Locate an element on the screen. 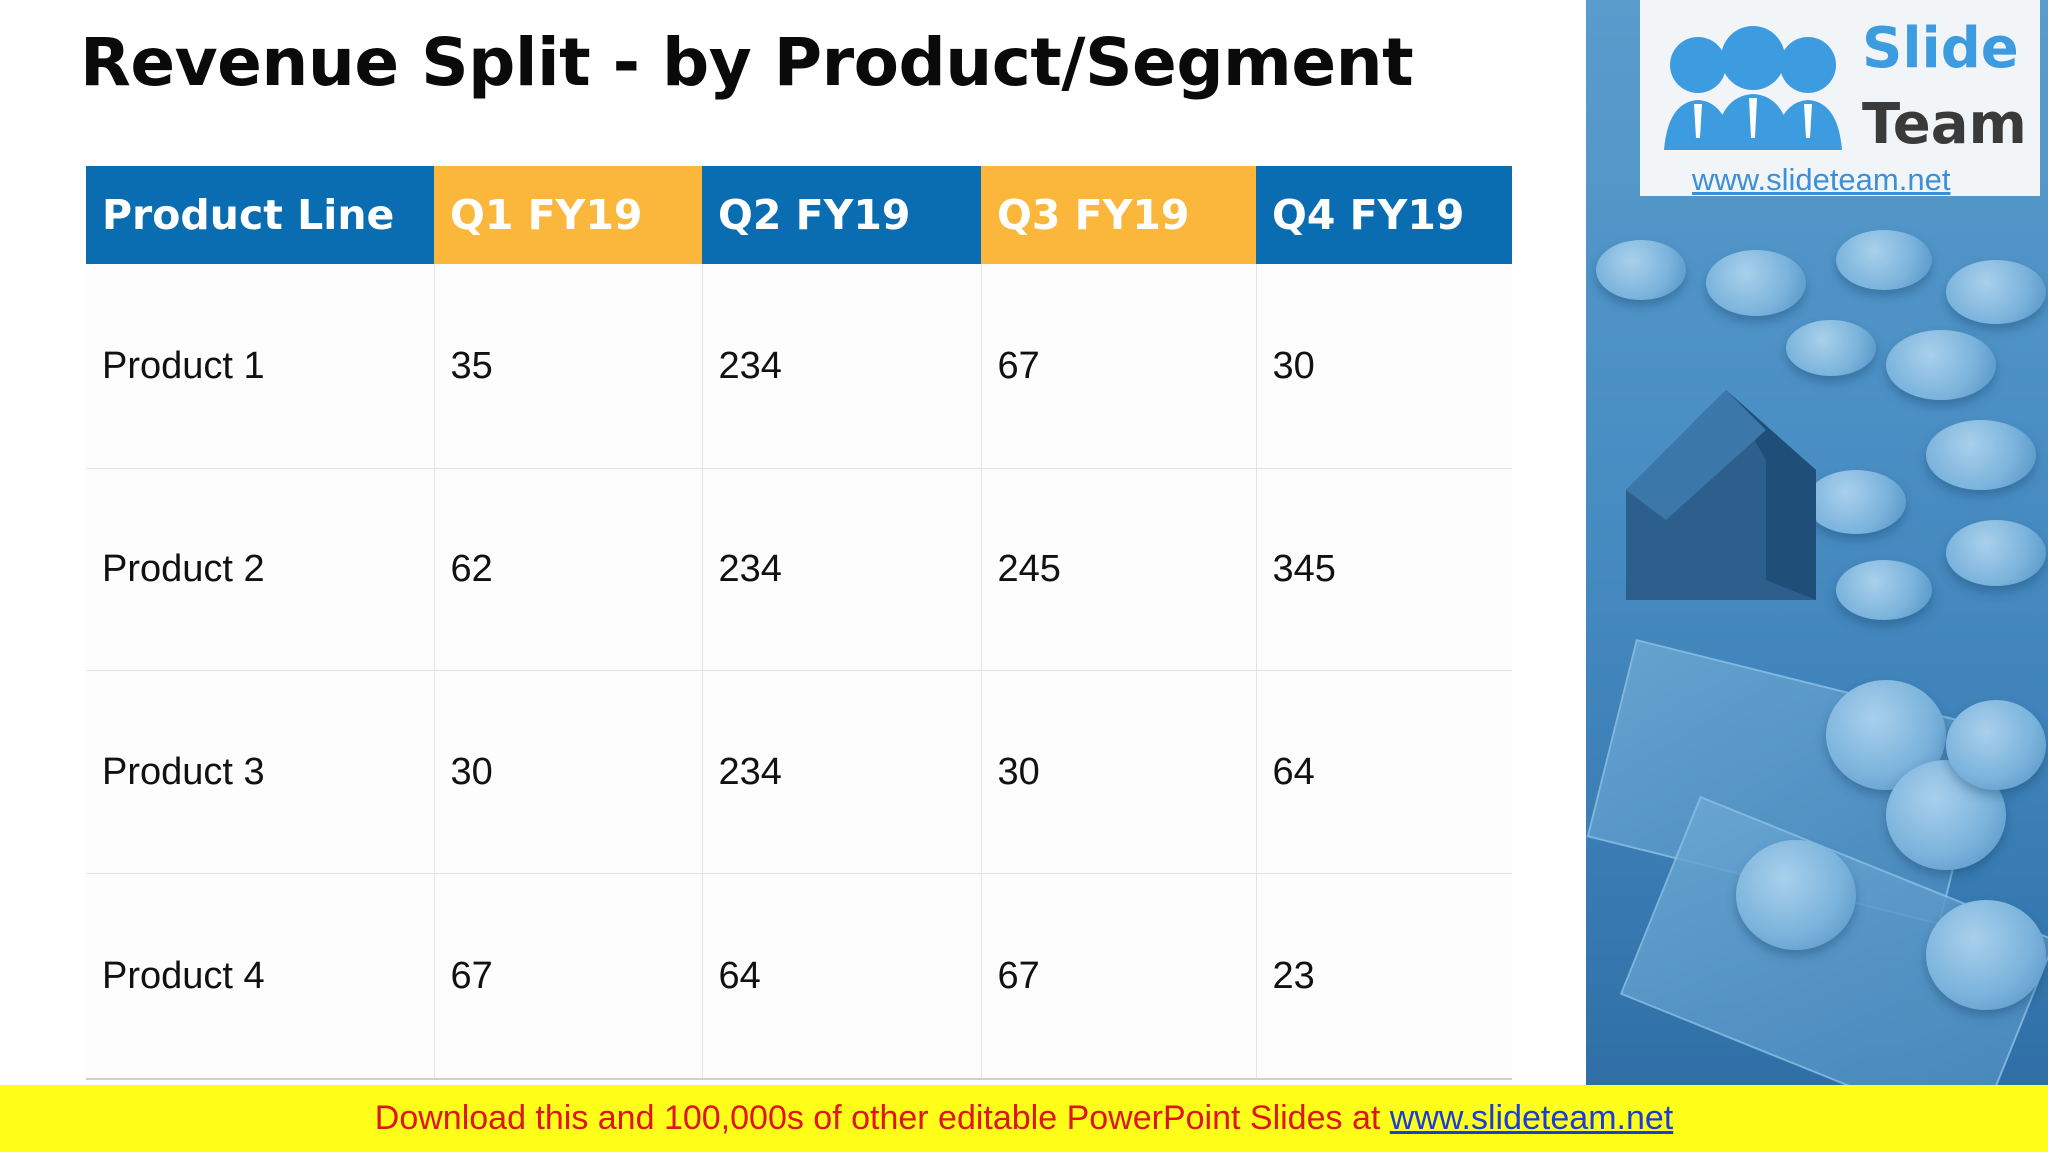 Image resolution: width=2048 pixels, height=1152 pixels. cell-q3: 245 is located at coordinates (1118, 569).